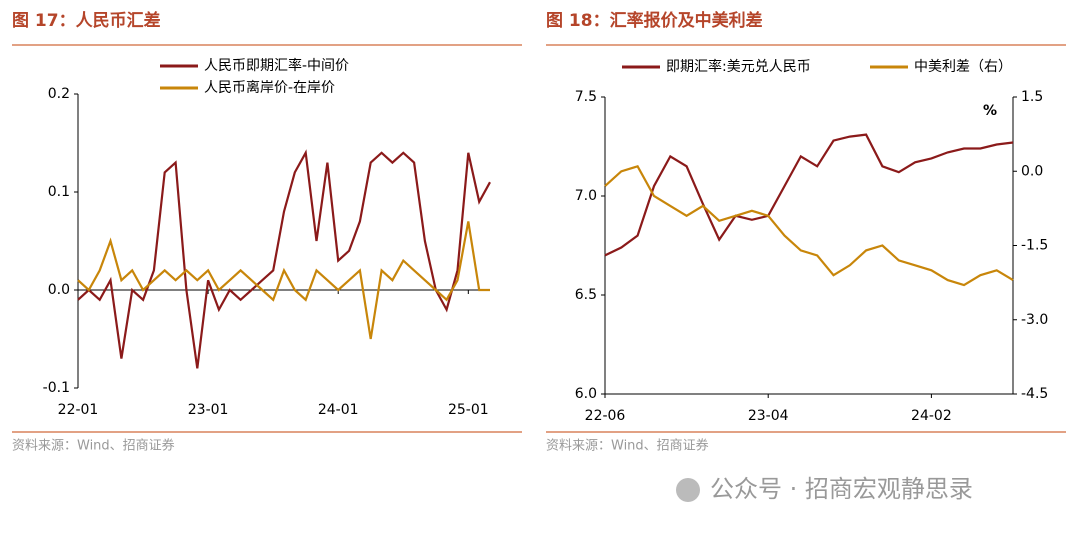  Describe the element at coordinates (990, 111) in the screenshot. I see `y2-unit: %` at that location.